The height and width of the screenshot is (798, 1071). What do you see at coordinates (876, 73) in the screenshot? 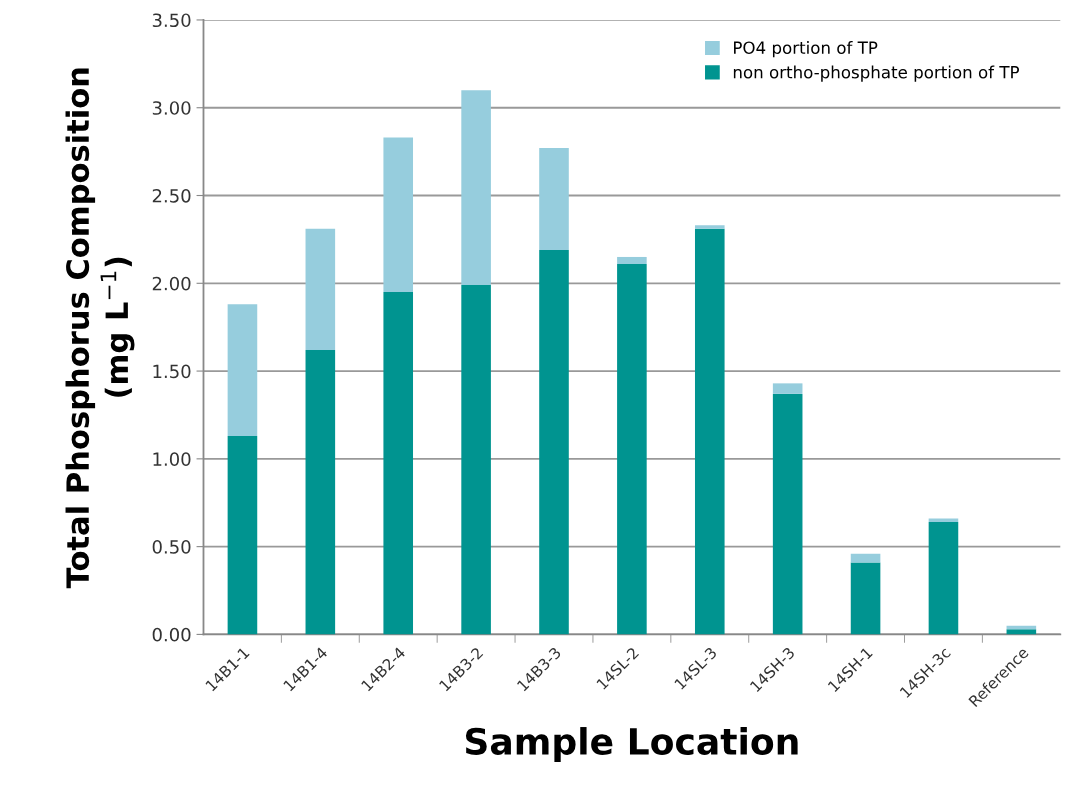
I see `legend-label: non ortho-phosphate portion of TP` at bounding box center [876, 73].